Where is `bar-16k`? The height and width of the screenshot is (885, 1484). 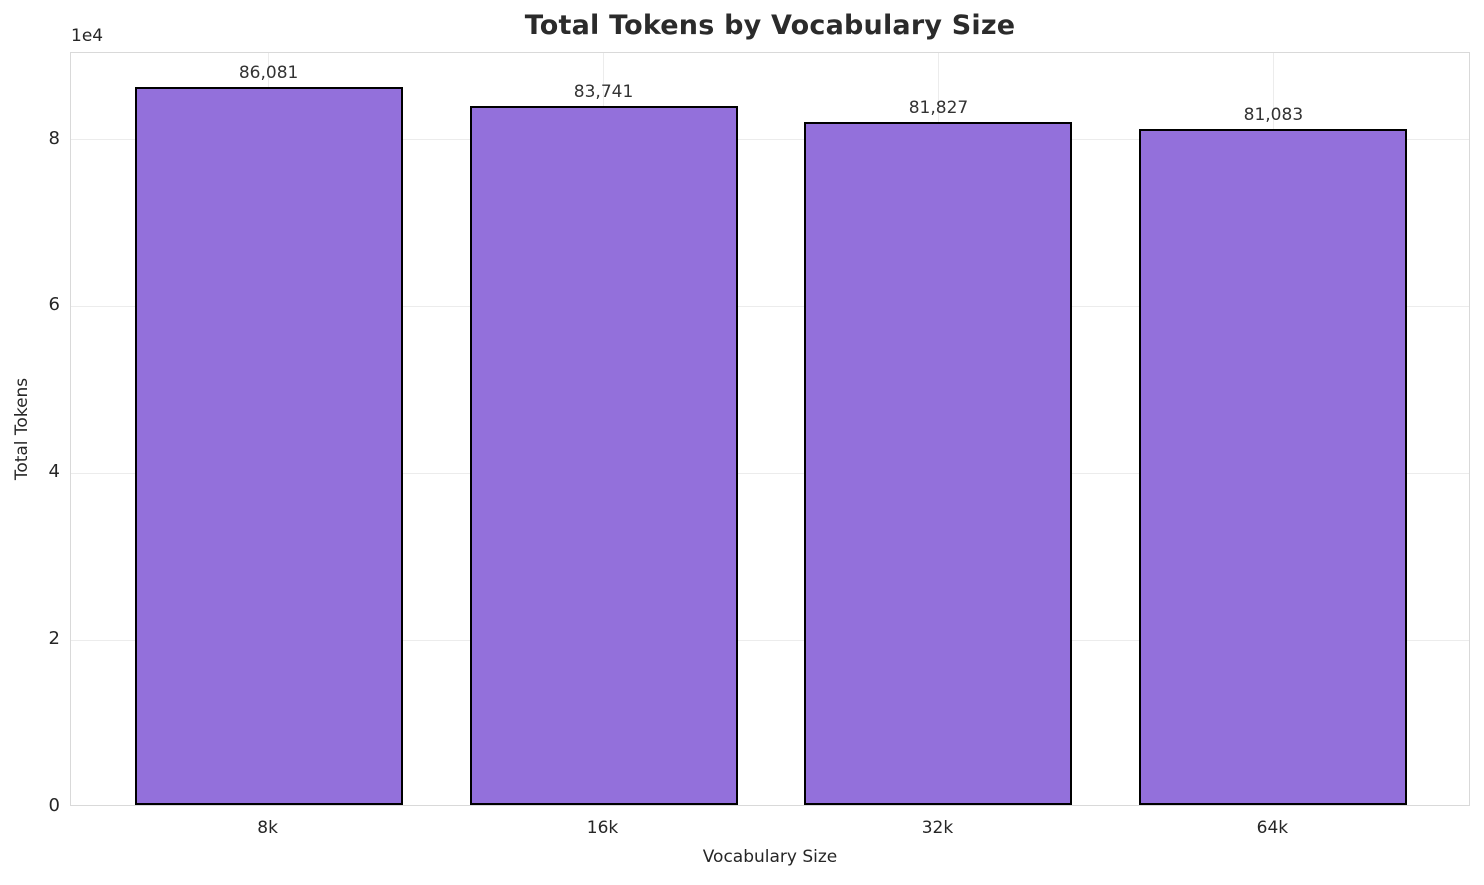
bar-16k is located at coordinates (603, 455).